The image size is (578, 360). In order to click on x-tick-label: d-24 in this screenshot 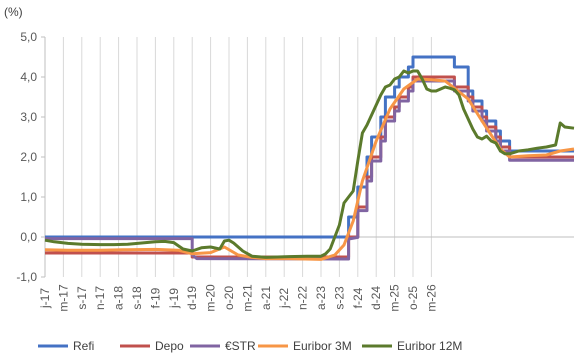, I will do `click(376, 298)`.